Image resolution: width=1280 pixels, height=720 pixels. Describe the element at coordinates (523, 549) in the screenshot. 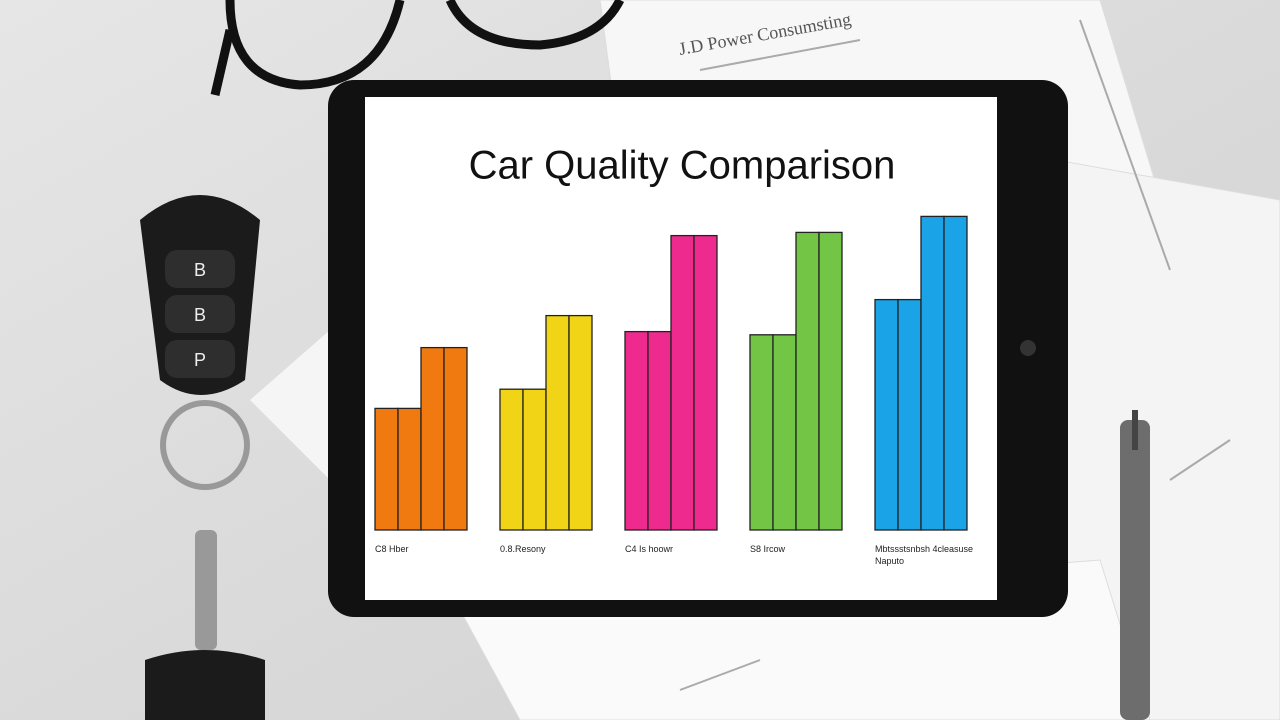

I see `category-label: 0.8.Resony` at that location.